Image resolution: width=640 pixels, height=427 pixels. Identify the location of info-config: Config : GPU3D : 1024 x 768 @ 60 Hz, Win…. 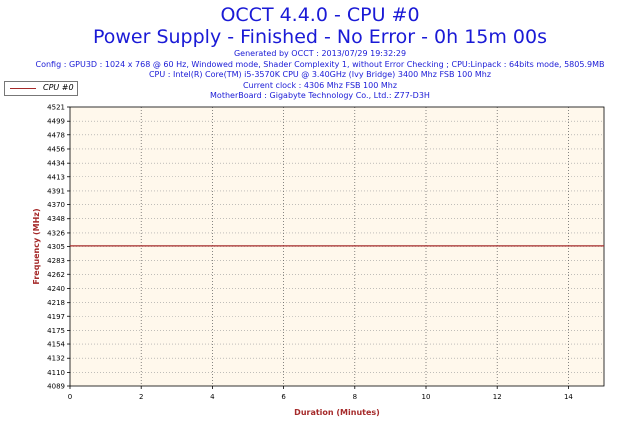
(320, 64).